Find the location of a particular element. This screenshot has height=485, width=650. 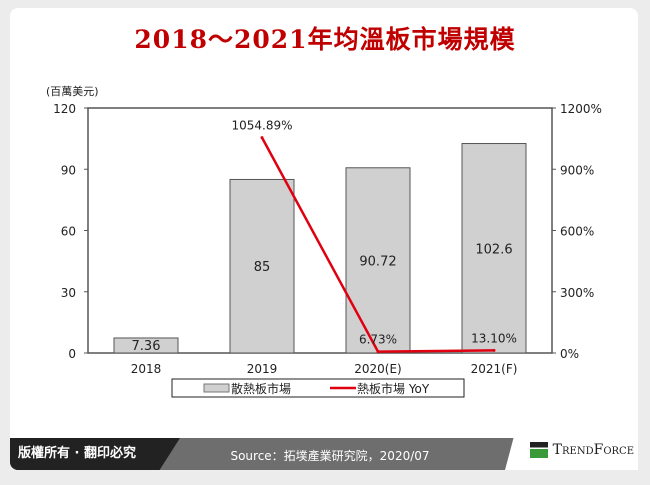

y2-tick-label: 300% is located at coordinates (577, 293).